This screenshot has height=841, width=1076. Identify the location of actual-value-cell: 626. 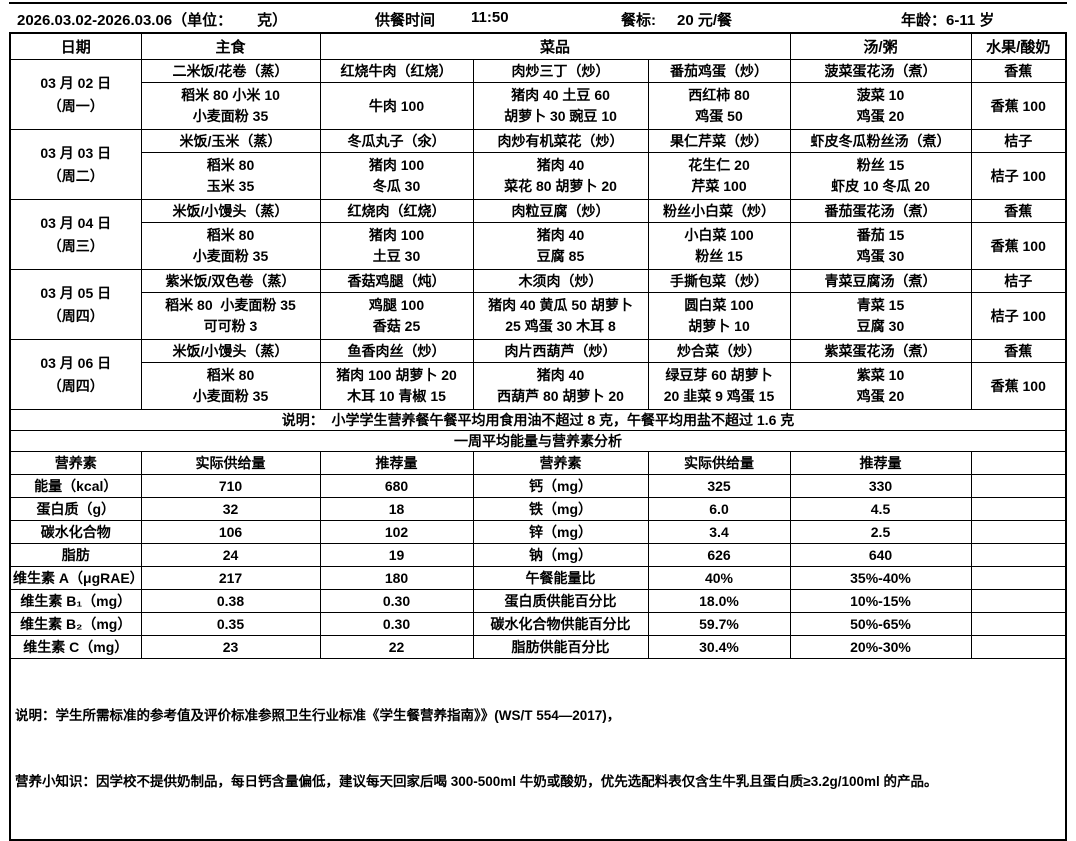
(719, 555).